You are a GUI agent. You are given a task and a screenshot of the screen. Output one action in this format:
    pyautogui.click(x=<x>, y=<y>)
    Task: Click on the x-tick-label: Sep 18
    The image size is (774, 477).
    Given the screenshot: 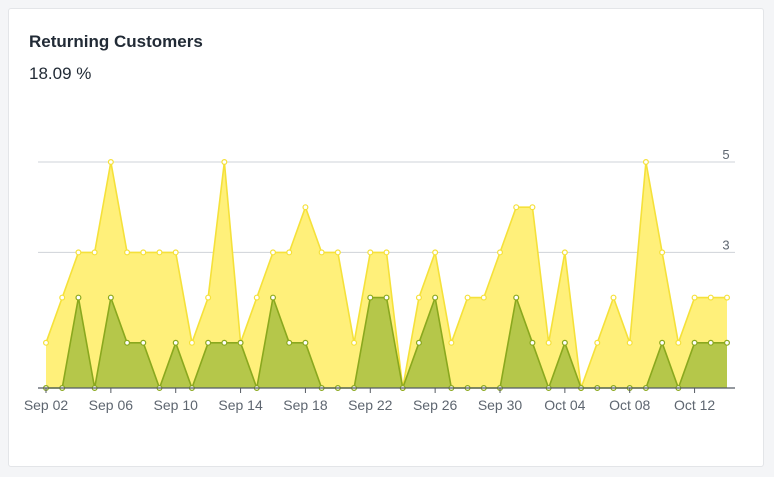 What is the action you would take?
    pyautogui.click(x=305, y=405)
    